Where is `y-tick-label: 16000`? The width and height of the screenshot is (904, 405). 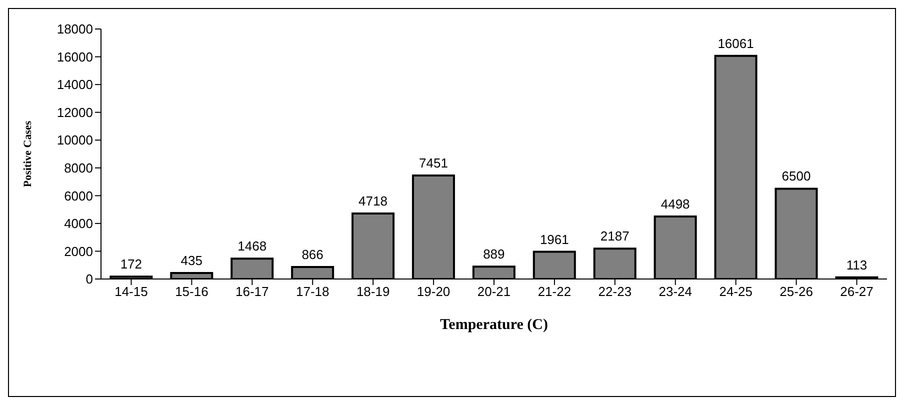
y-tick-label: 16000 is located at coordinates (74, 56).